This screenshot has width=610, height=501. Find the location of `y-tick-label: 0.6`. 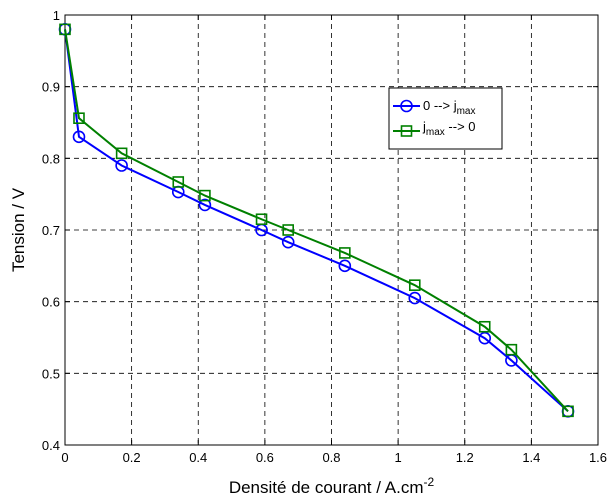

y-tick-label: 0.6 is located at coordinates (51, 302).